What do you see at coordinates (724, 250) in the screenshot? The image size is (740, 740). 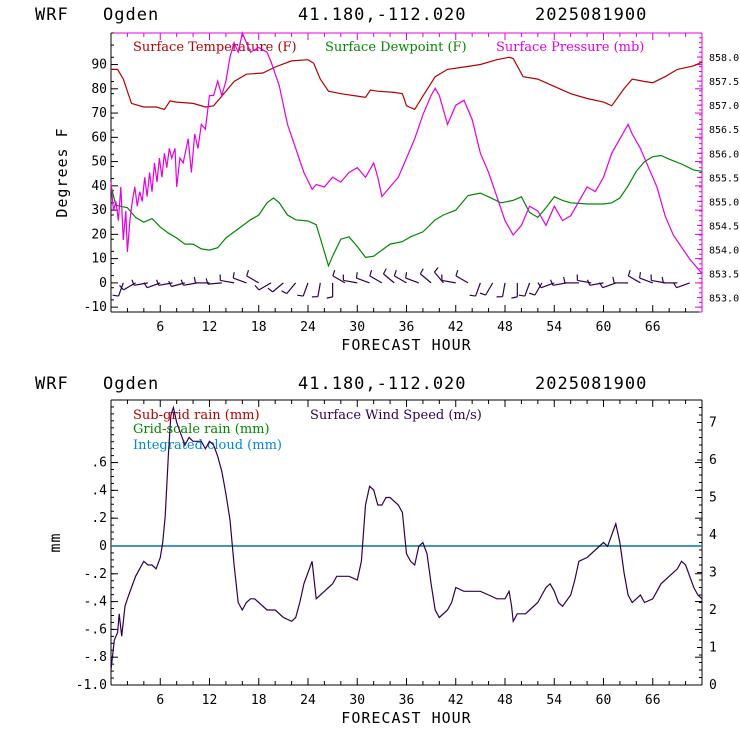 I see `y-right-tick-label: 854.0` at bounding box center [724, 250].